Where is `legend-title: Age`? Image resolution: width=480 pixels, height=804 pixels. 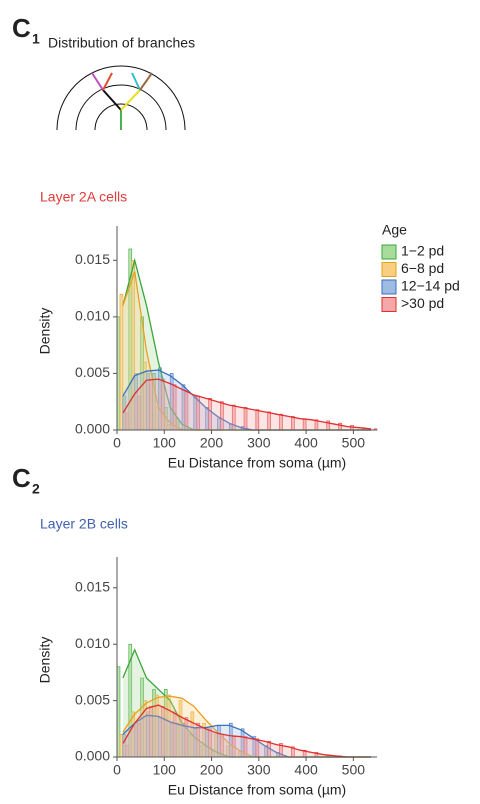
legend-title: Age is located at coordinates (394, 230).